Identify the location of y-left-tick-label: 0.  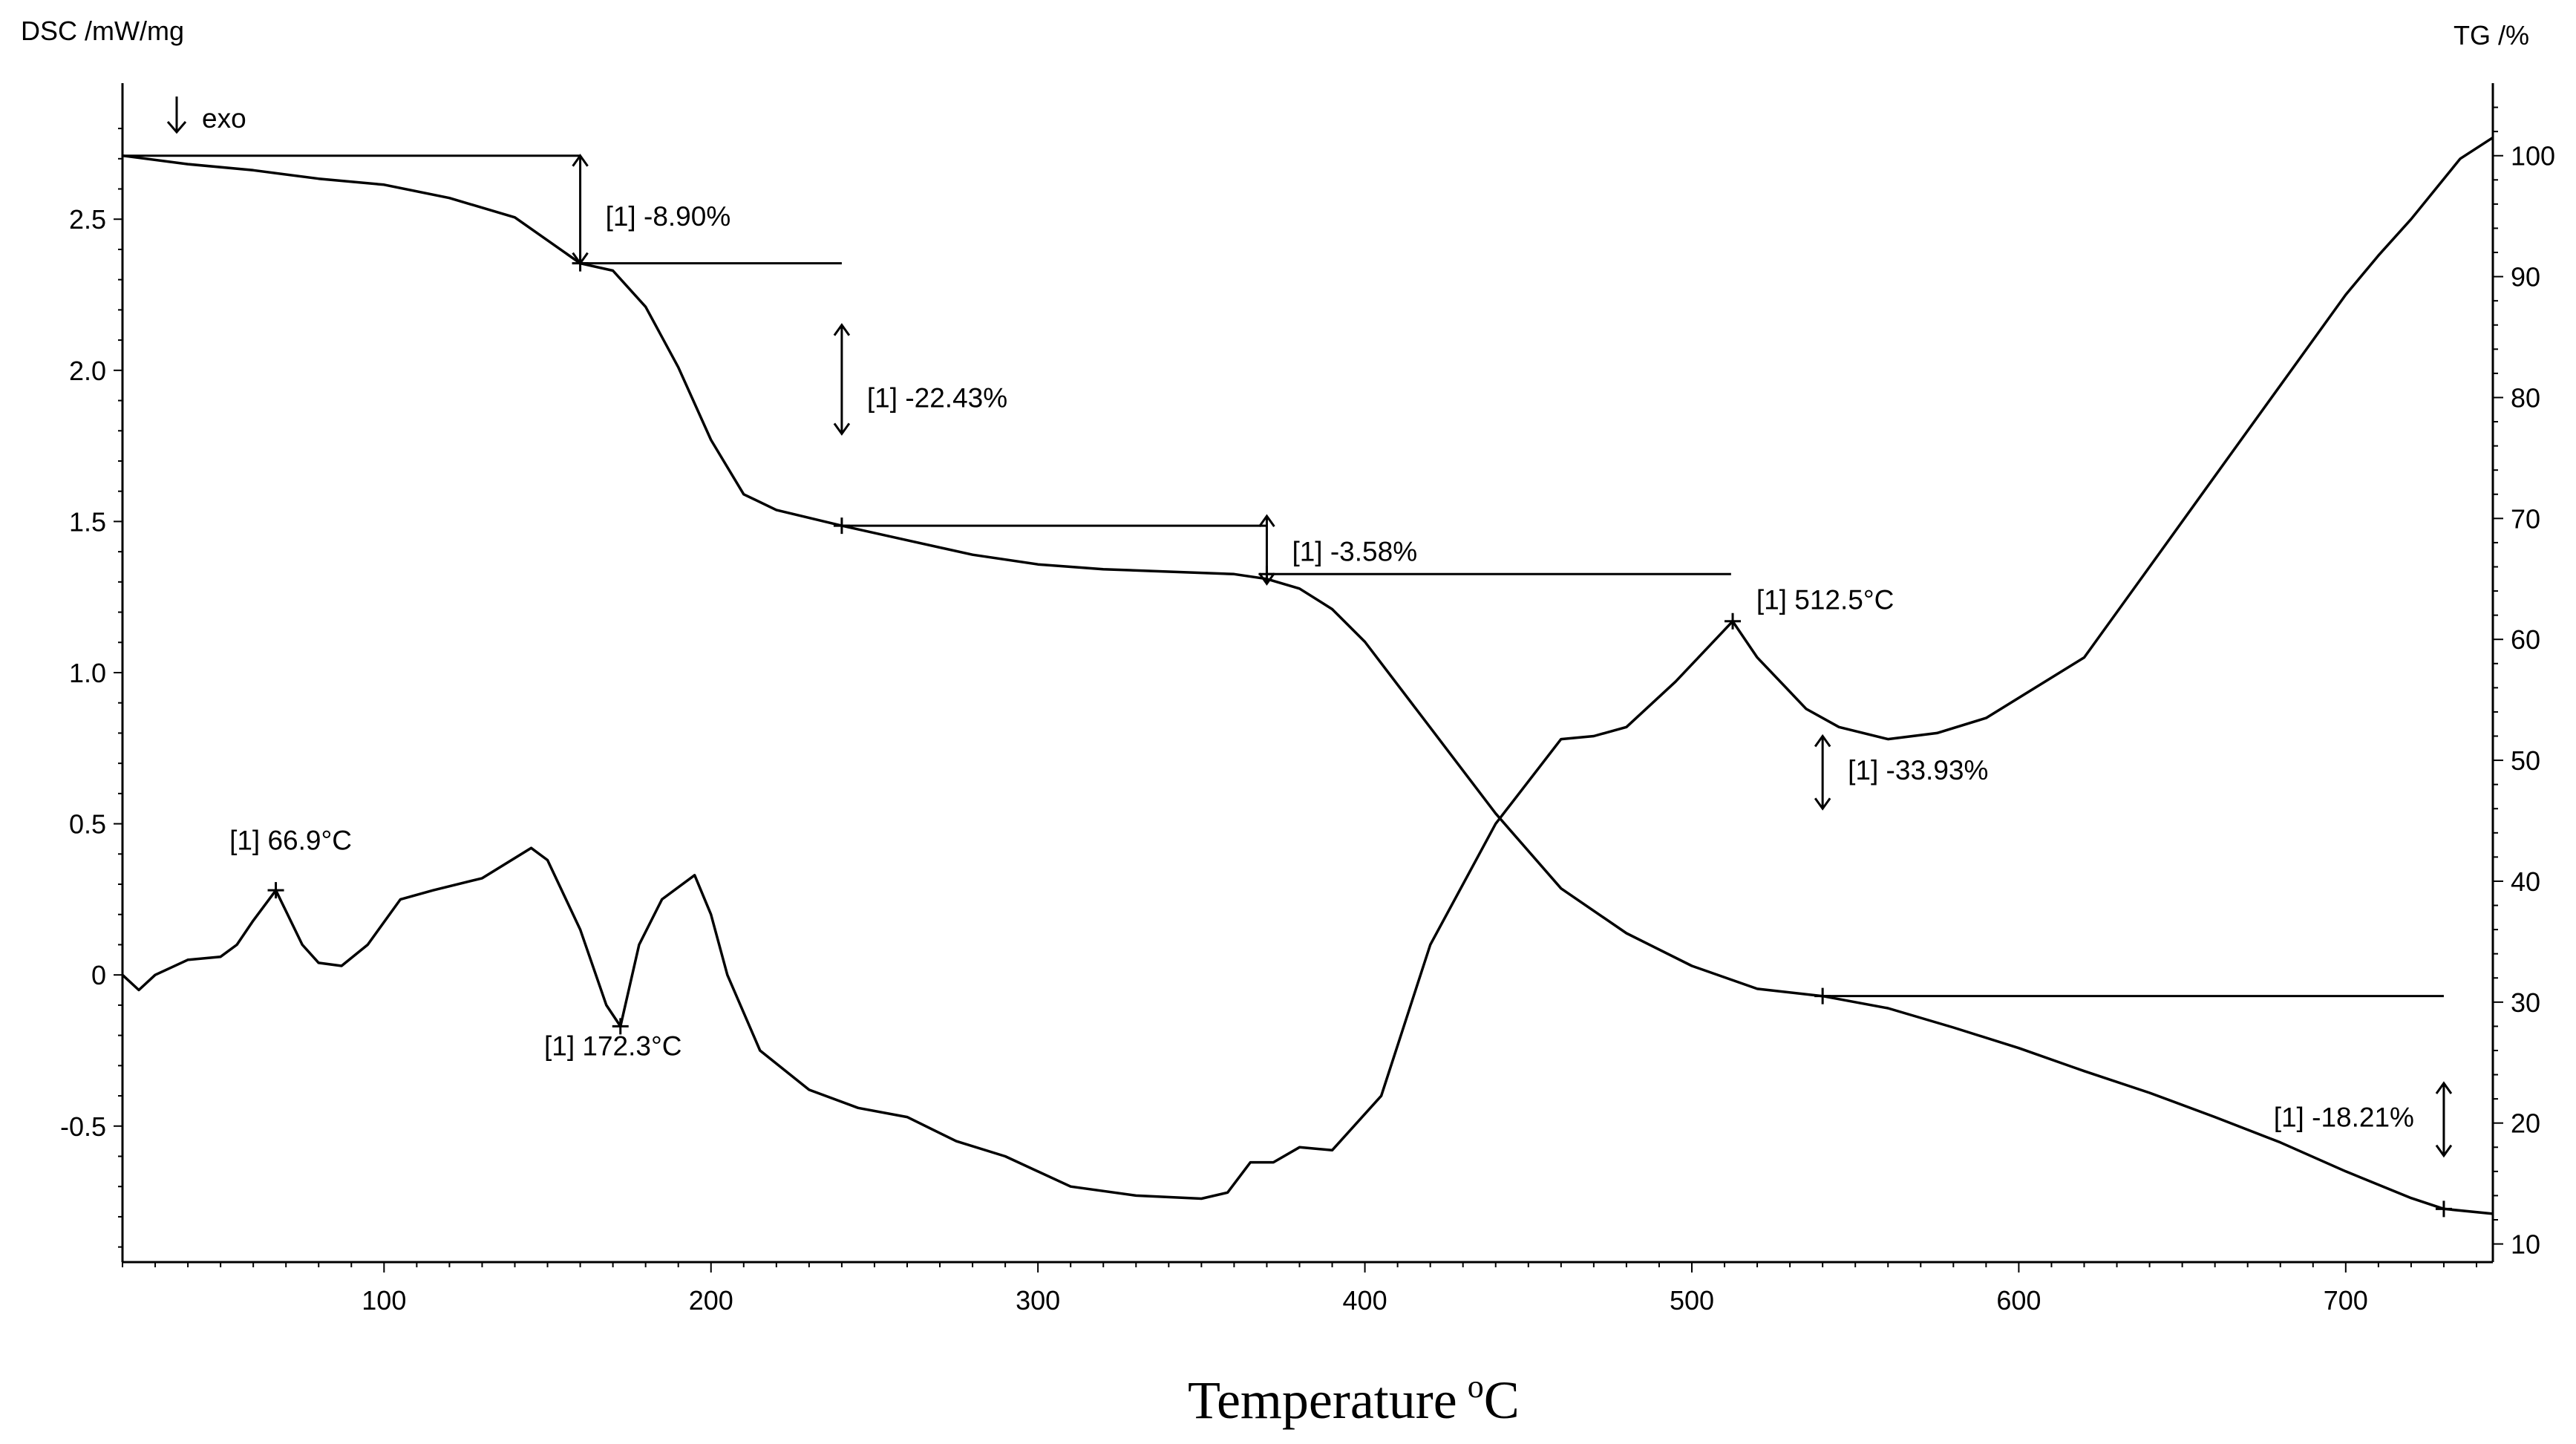
(98, 975).